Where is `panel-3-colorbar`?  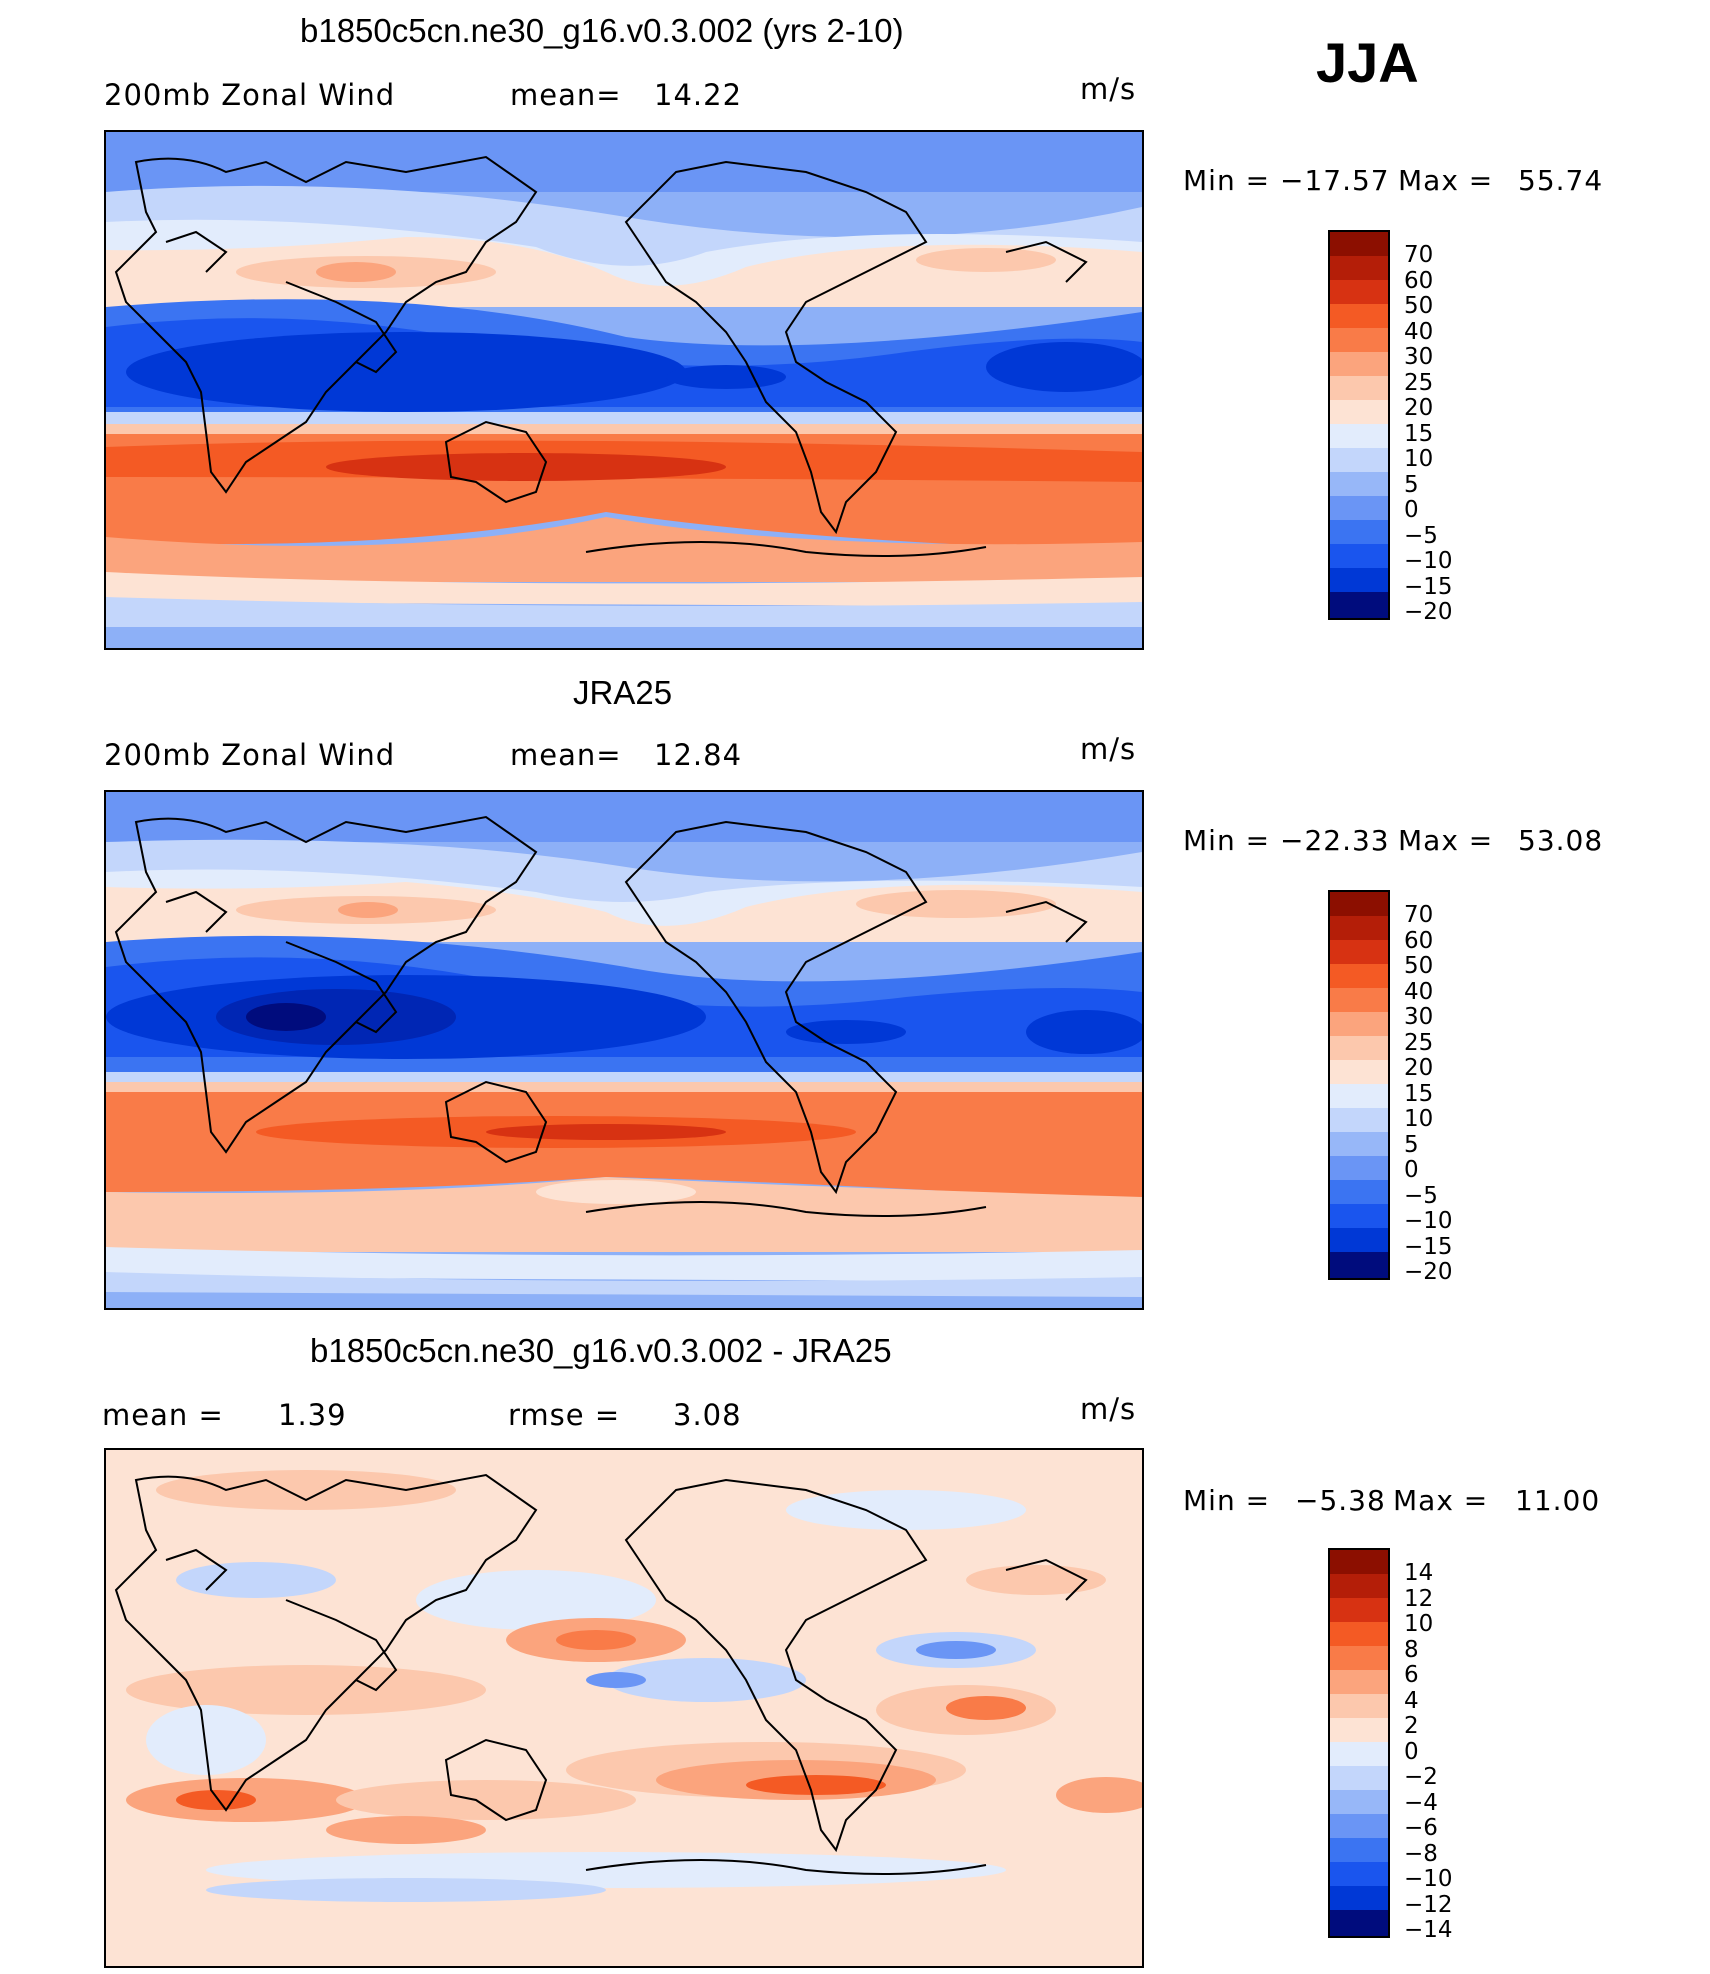 panel-3-colorbar is located at coordinates (1359, 1743).